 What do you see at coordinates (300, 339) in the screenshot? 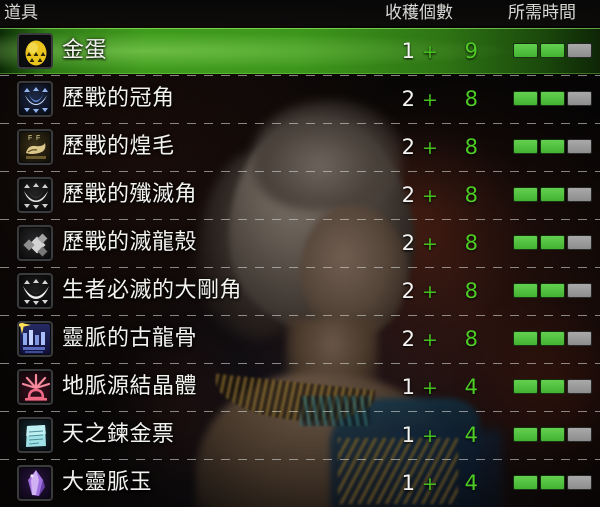
I see `item-row: 靈脈的古龍骨 2 +8` at bounding box center [300, 339].